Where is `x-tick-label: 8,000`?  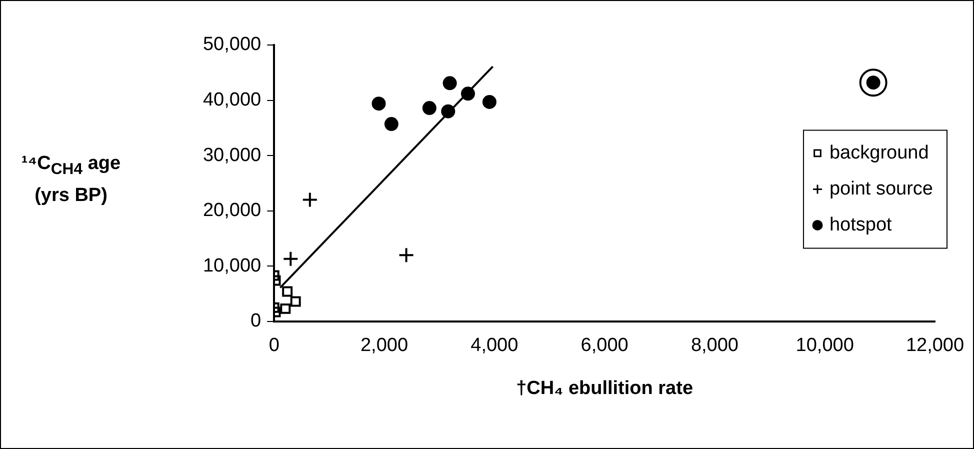 x-tick-label: 8,000 is located at coordinates (714, 345).